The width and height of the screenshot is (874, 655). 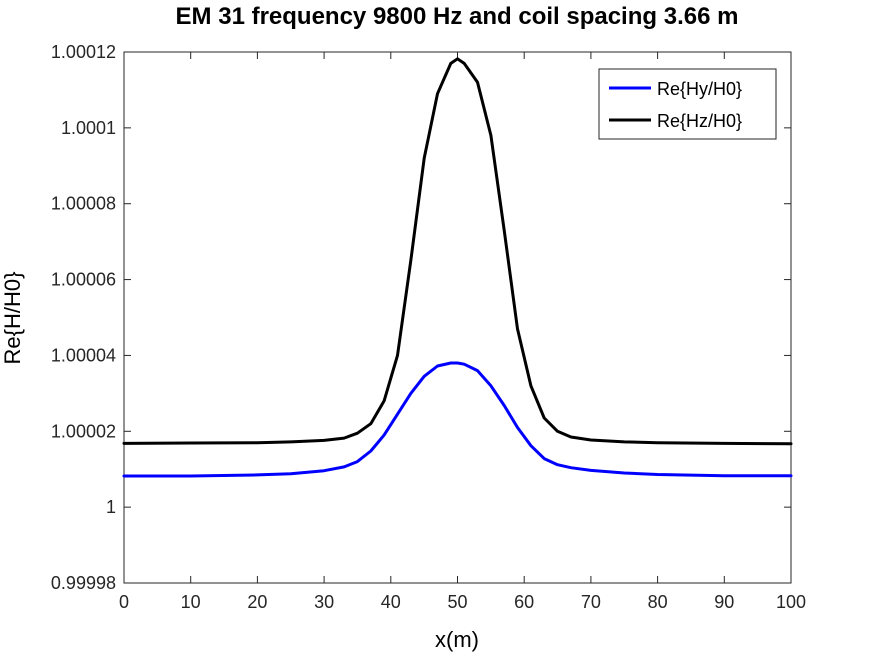 I want to click on y-tick-label: 1.00002, so click(x=83, y=431).